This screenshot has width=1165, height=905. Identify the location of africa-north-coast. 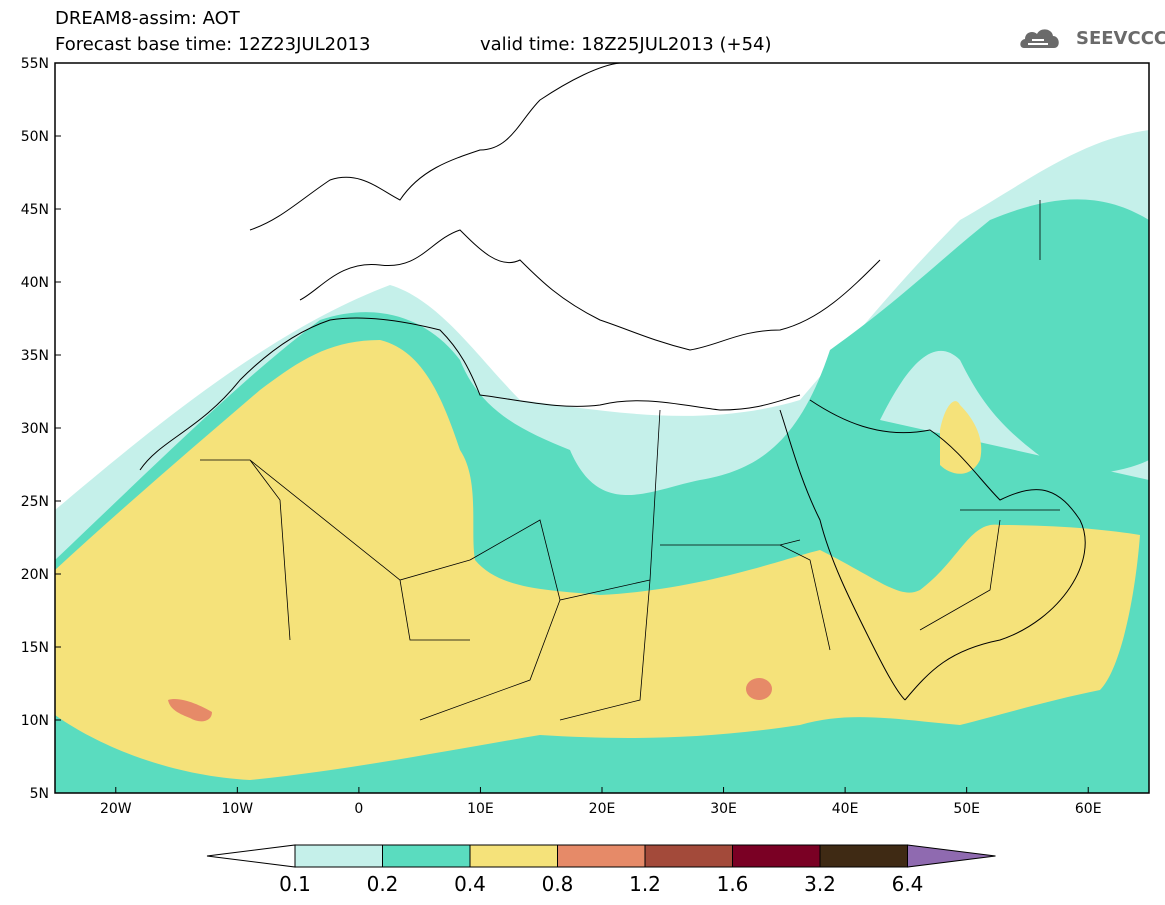
(470, 394).